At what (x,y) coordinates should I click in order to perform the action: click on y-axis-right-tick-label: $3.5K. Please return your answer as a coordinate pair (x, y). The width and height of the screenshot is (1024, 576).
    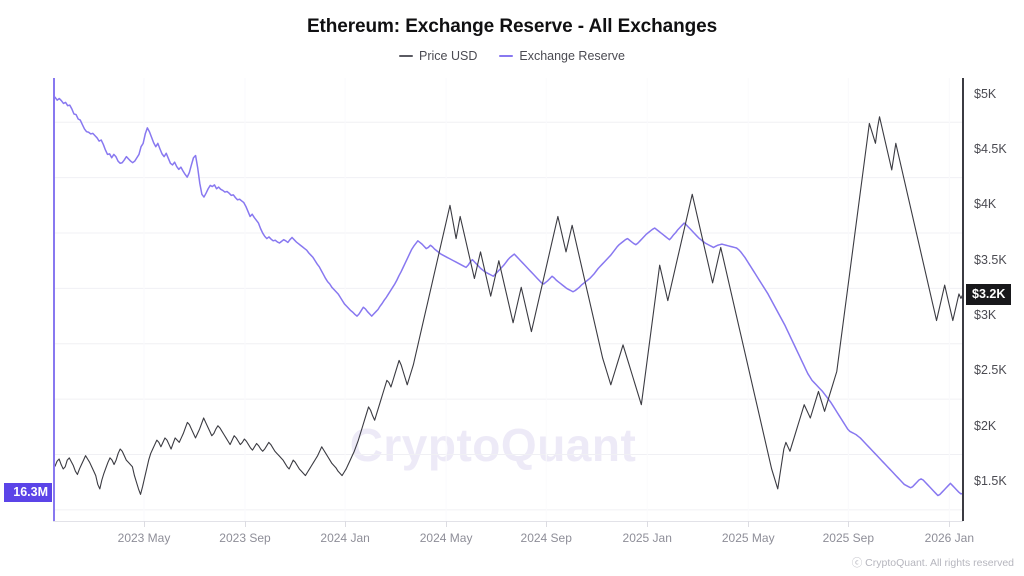
    Looking at the image, I should click on (990, 259).